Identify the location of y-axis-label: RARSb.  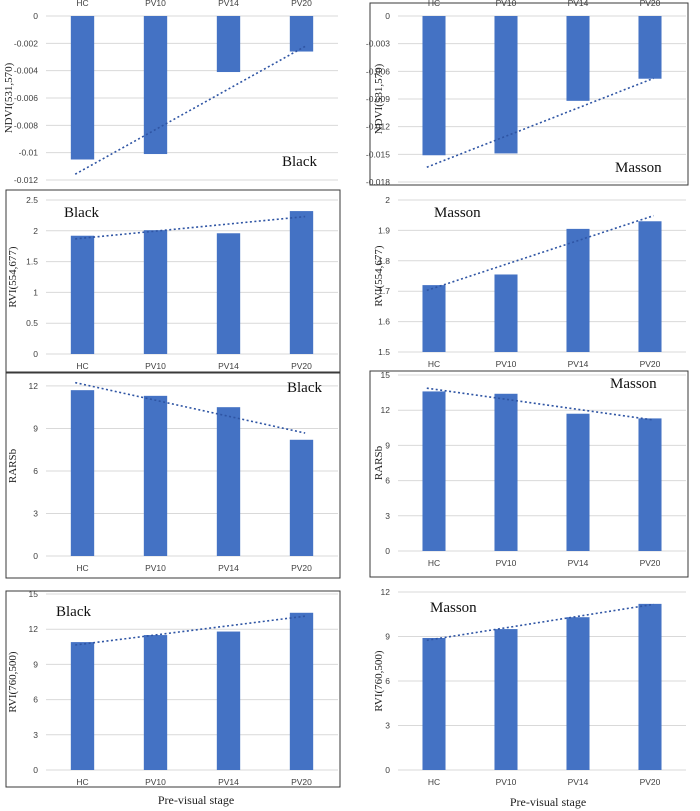
(13, 465).